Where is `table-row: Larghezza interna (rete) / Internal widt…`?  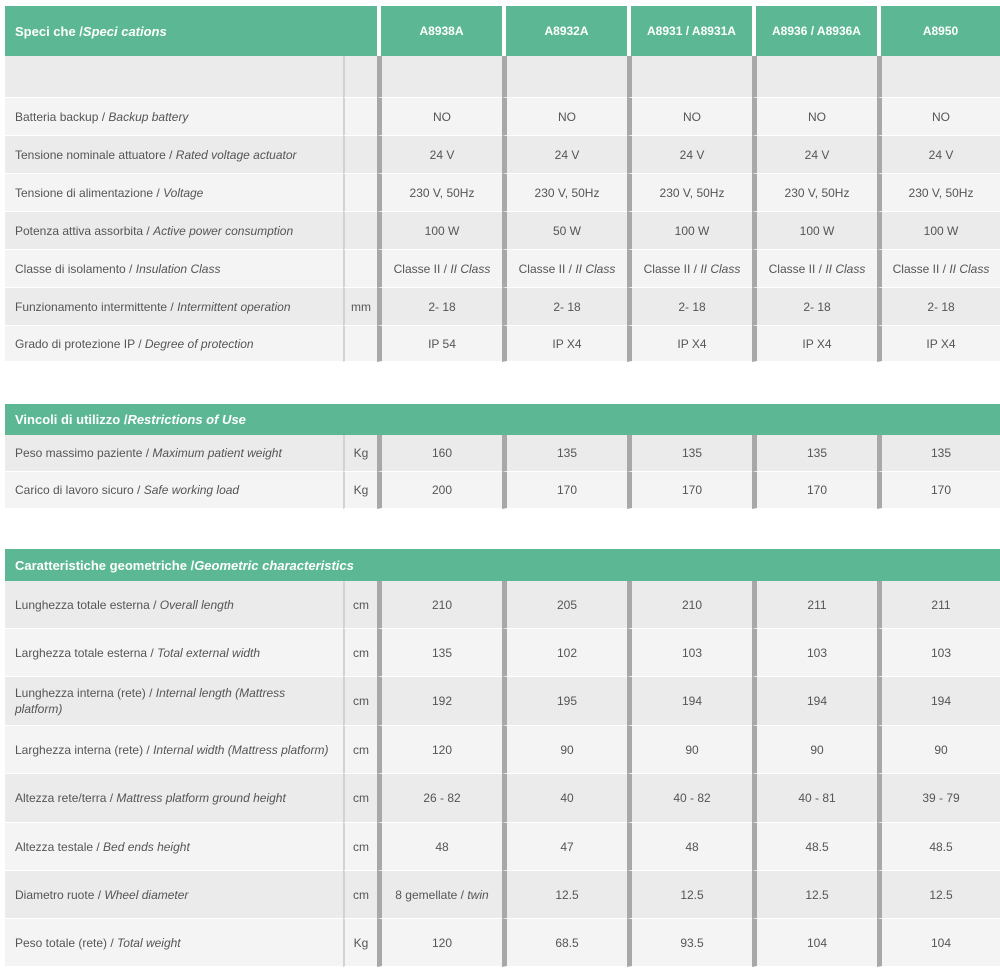
table-row: Larghezza interna (rete) / Internal widt… is located at coordinates (502, 750).